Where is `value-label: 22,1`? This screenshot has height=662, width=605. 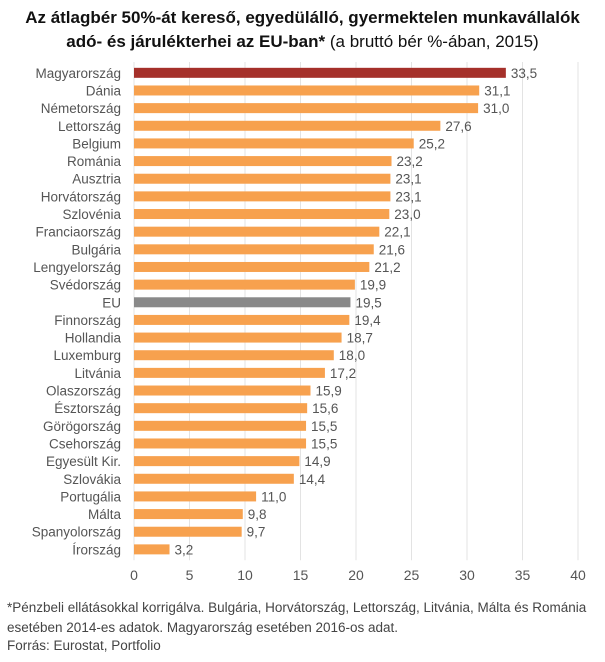
value-label: 22,1 is located at coordinates (397, 232).